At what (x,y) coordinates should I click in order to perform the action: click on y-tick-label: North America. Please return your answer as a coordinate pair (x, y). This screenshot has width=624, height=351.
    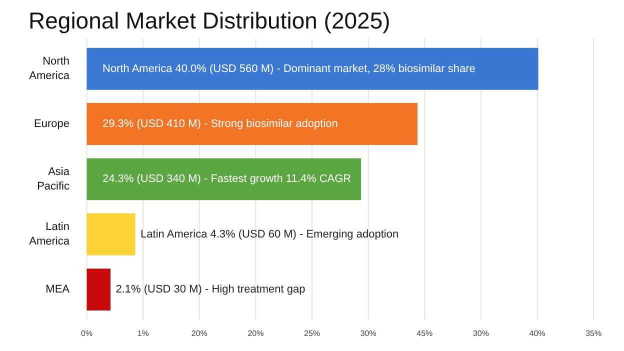
    Looking at the image, I should click on (49, 69).